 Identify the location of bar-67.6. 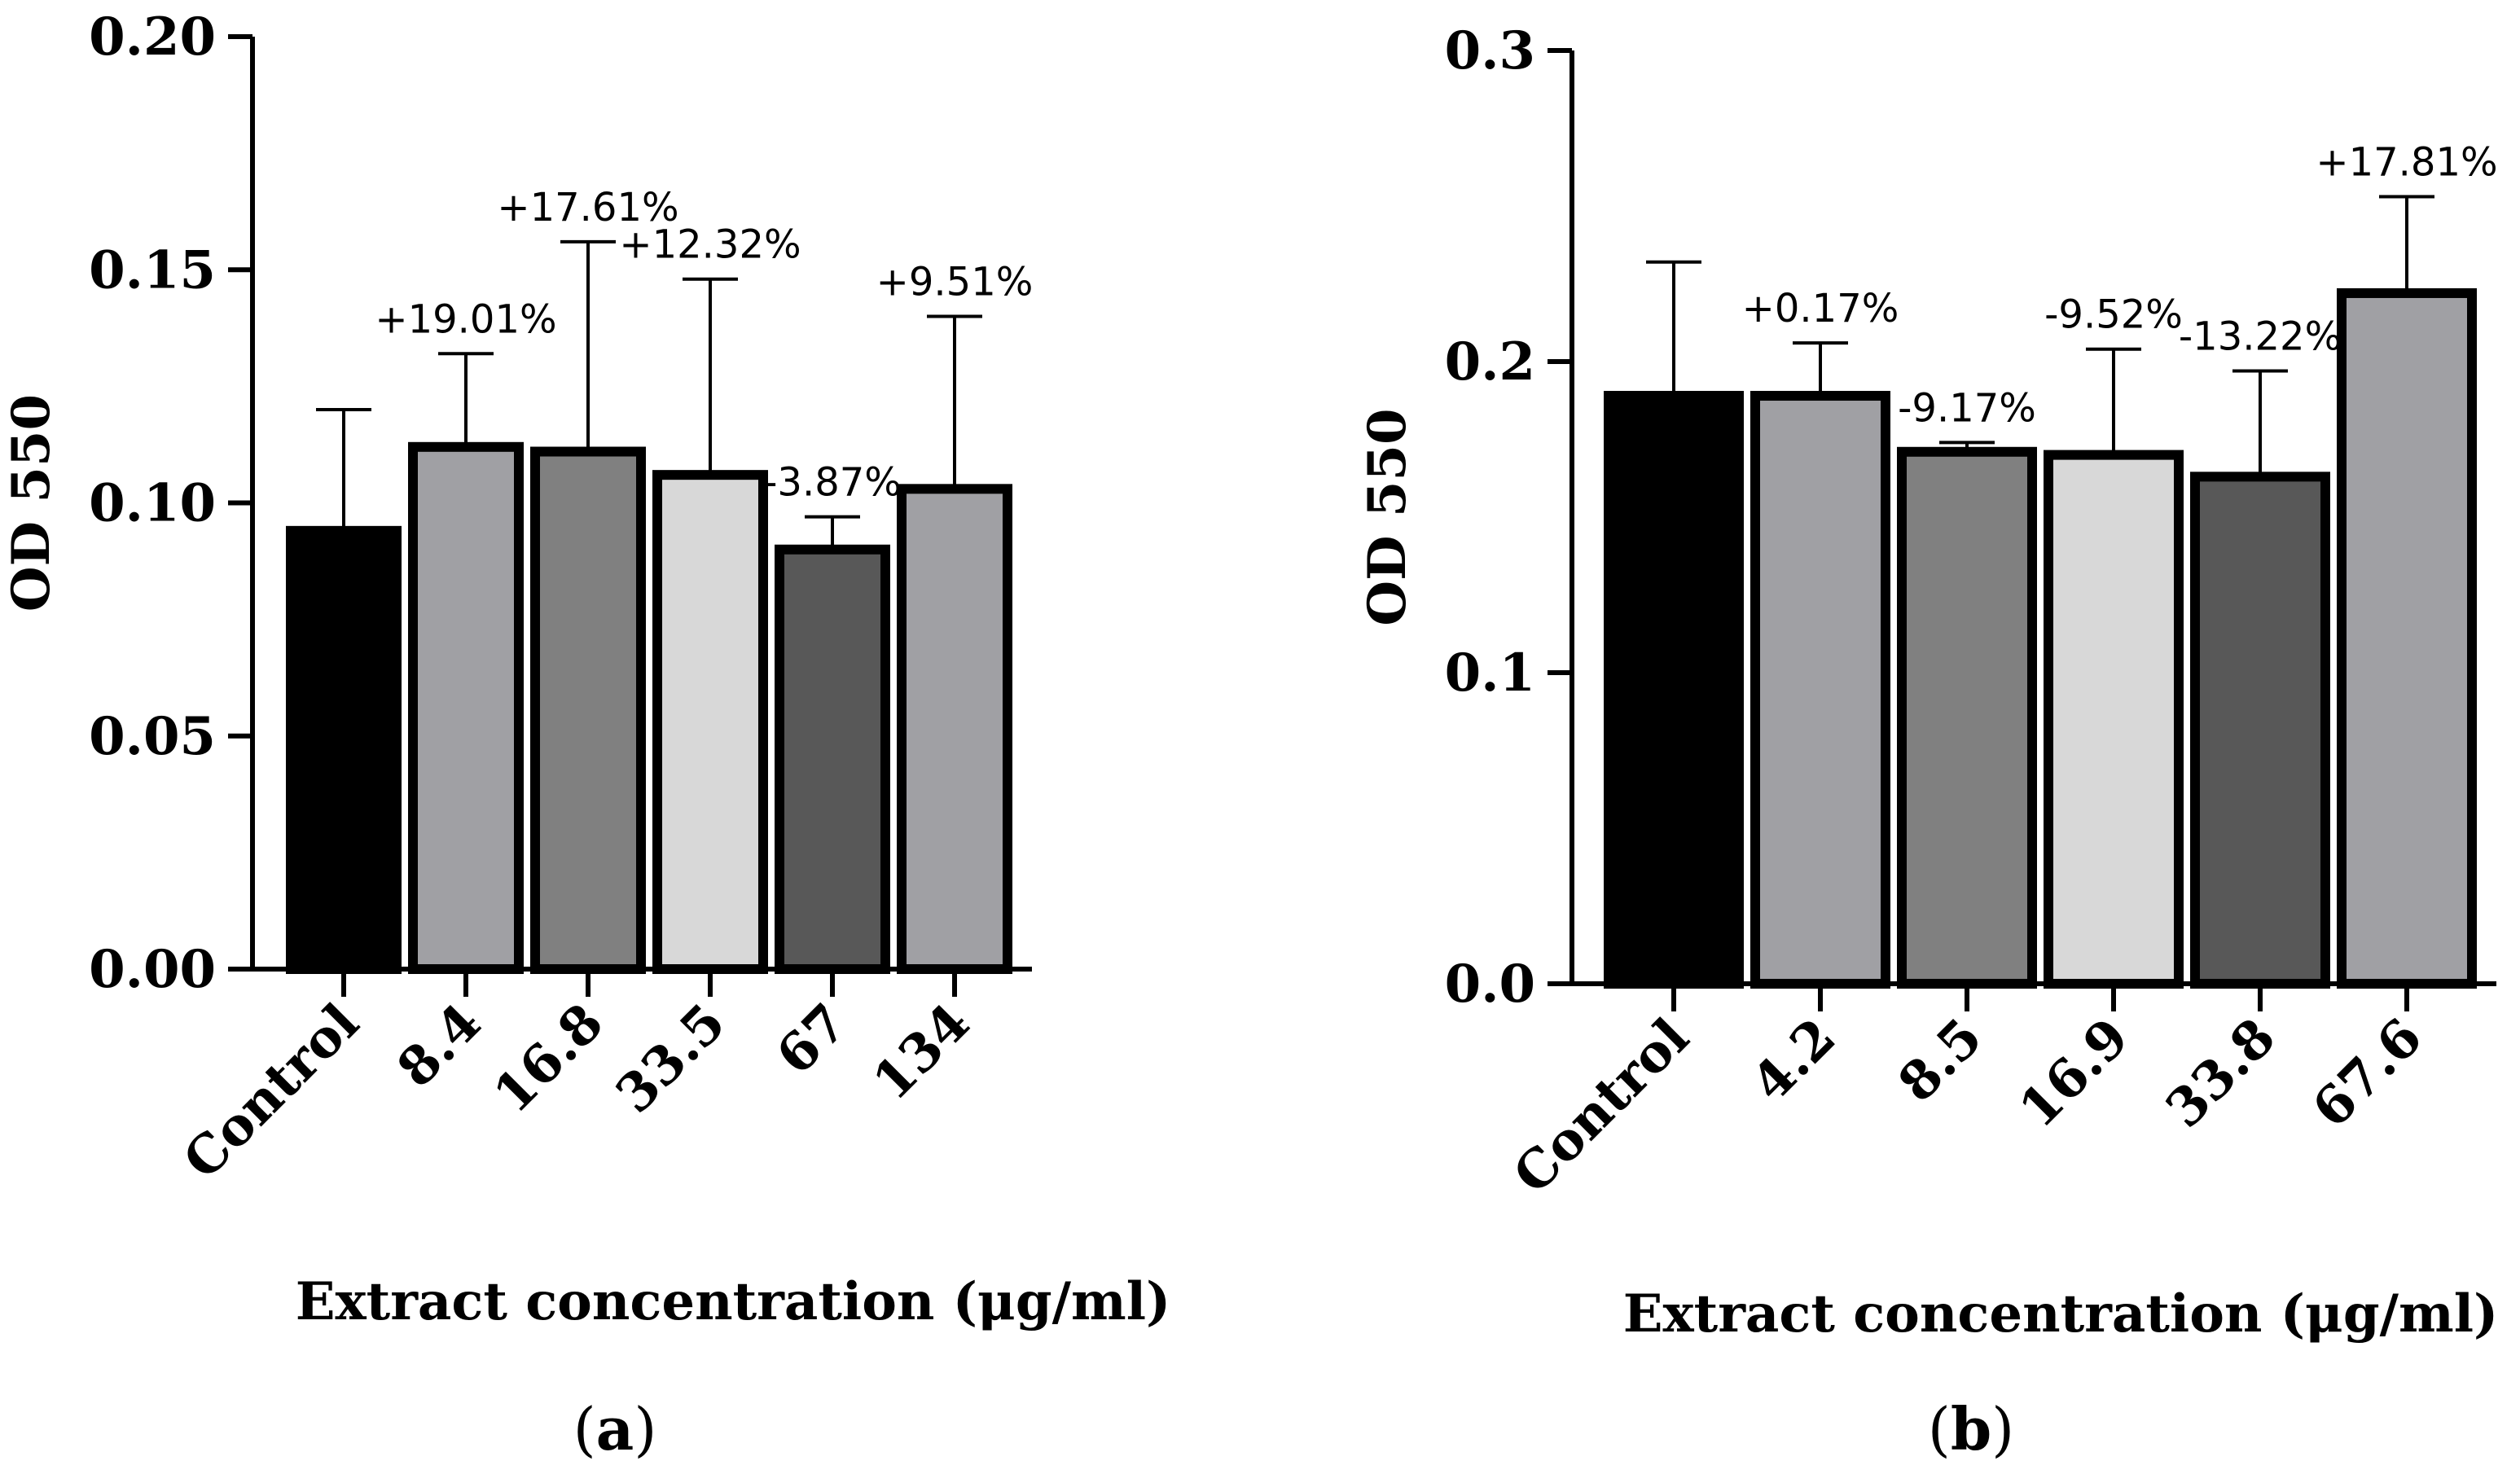
(2407, 638).